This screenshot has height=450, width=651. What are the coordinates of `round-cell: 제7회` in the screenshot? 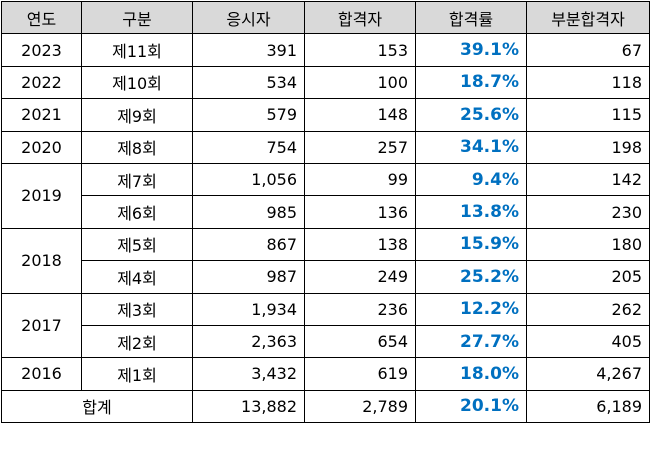 It's located at (137, 179).